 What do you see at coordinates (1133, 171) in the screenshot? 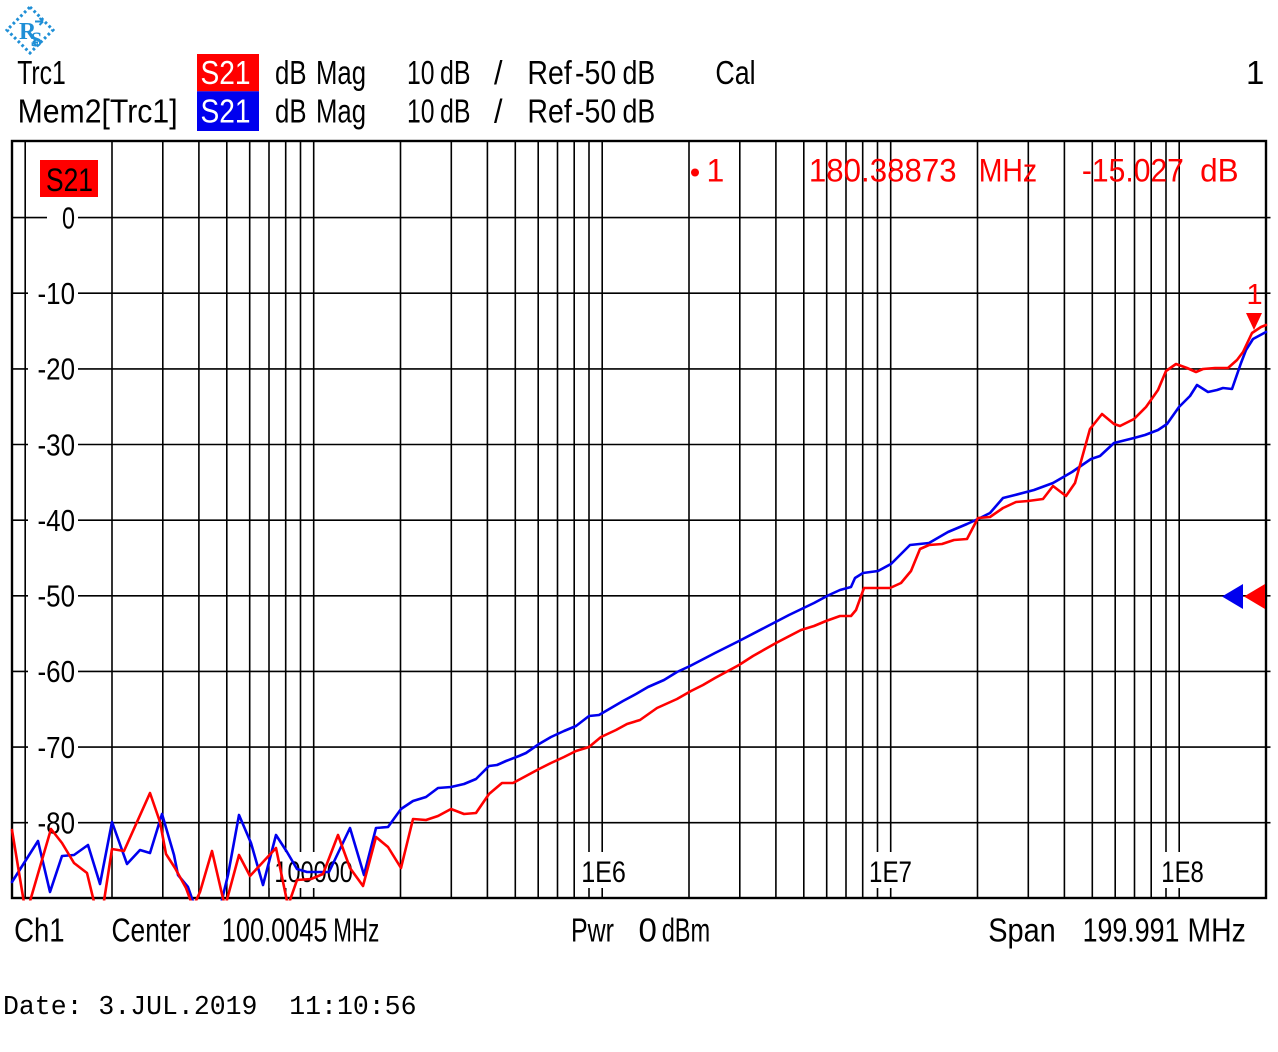
I see `svg-text: -15.027` at bounding box center [1133, 171].